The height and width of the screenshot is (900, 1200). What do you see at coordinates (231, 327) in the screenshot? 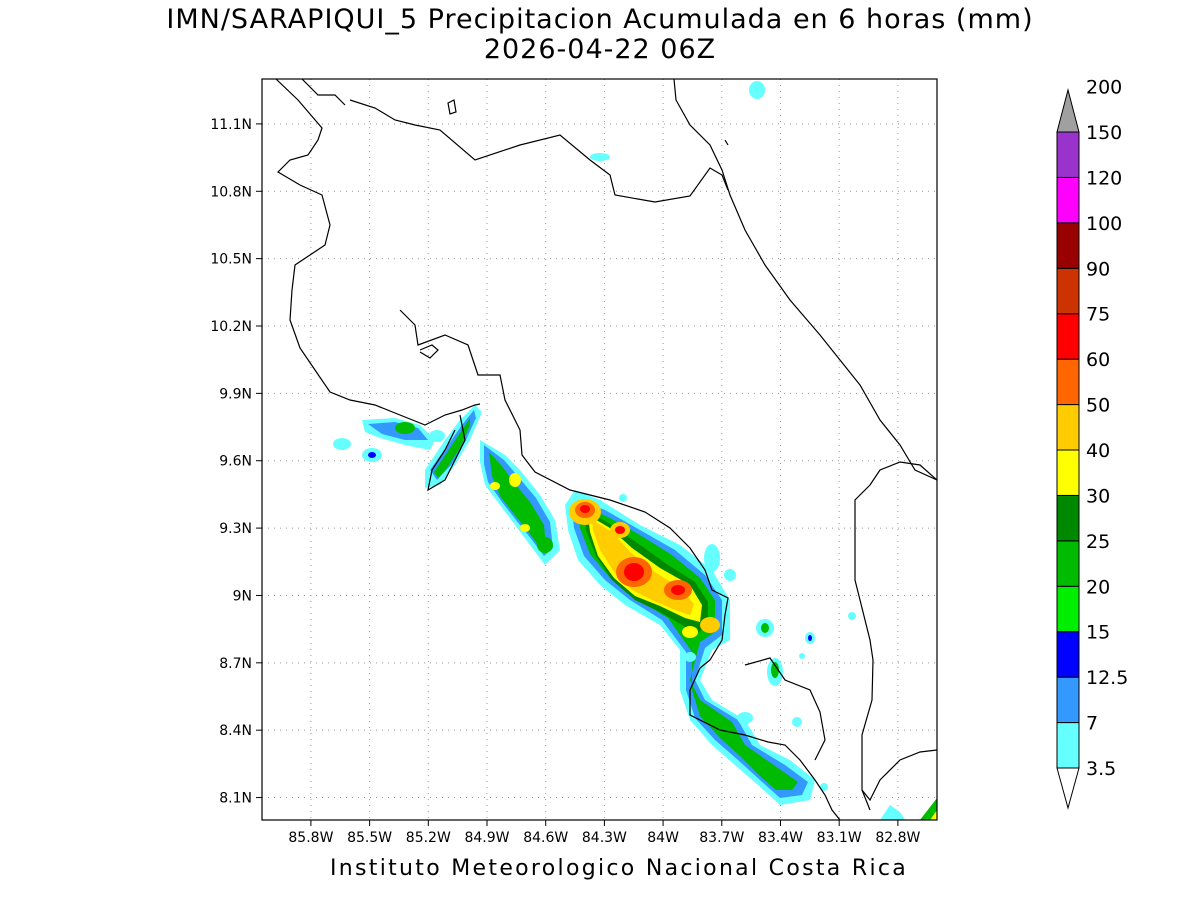
I see `lat-tick-label: 10.2N` at bounding box center [231, 327].